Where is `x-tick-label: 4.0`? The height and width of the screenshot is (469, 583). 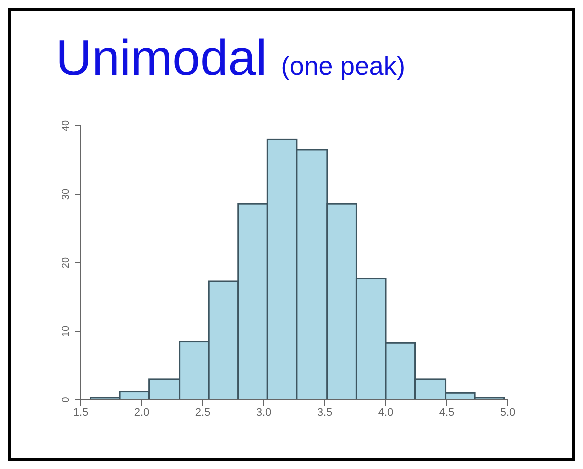
x-tick-label: 4.0 is located at coordinates (386, 412).